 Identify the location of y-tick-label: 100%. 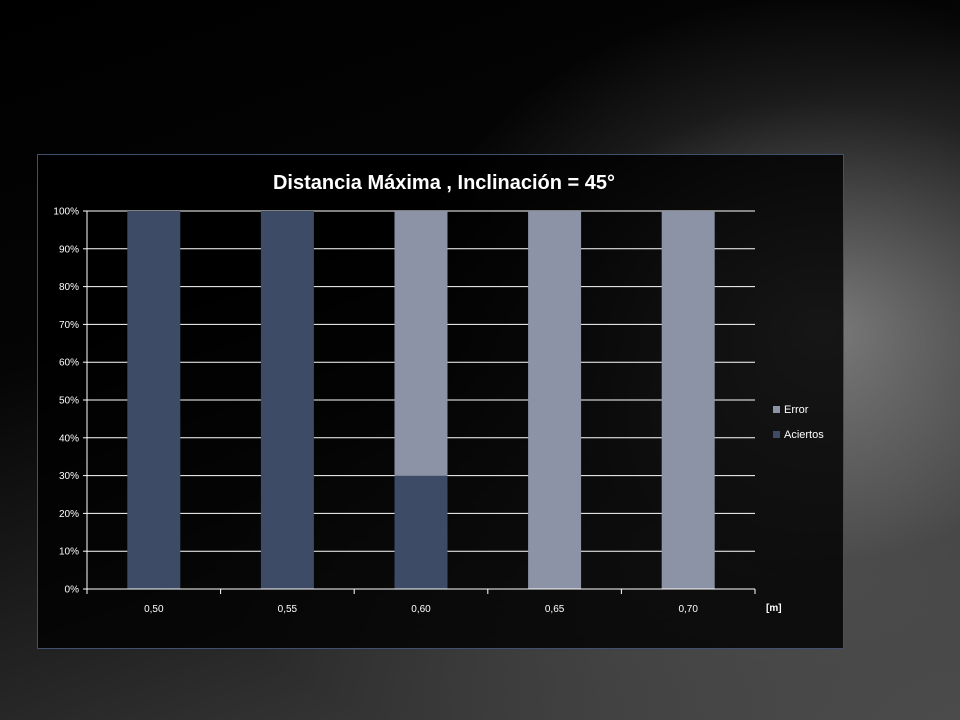
(66, 212).